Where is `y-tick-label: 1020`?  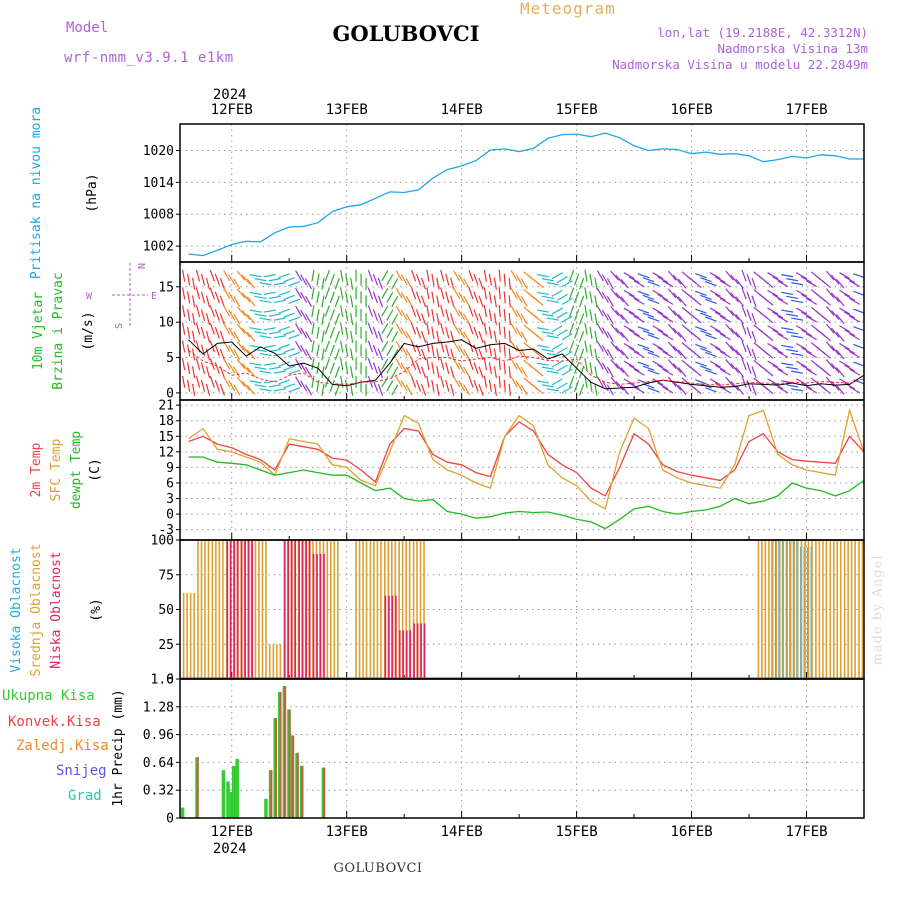 y-tick-label: 1020 is located at coordinates (158, 151).